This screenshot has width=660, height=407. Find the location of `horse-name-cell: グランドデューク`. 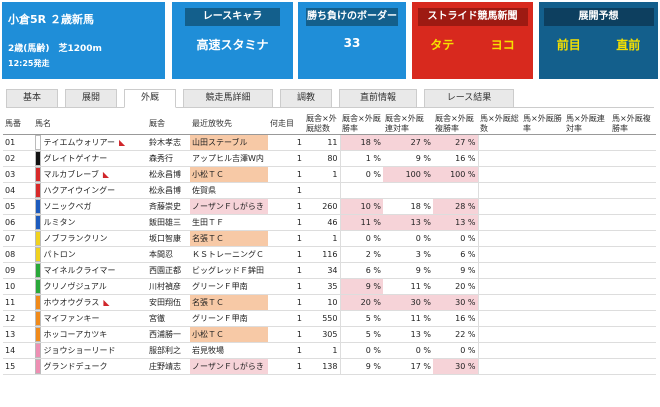

horse-name-cell: グランドデューク is located at coordinates (90, 366).